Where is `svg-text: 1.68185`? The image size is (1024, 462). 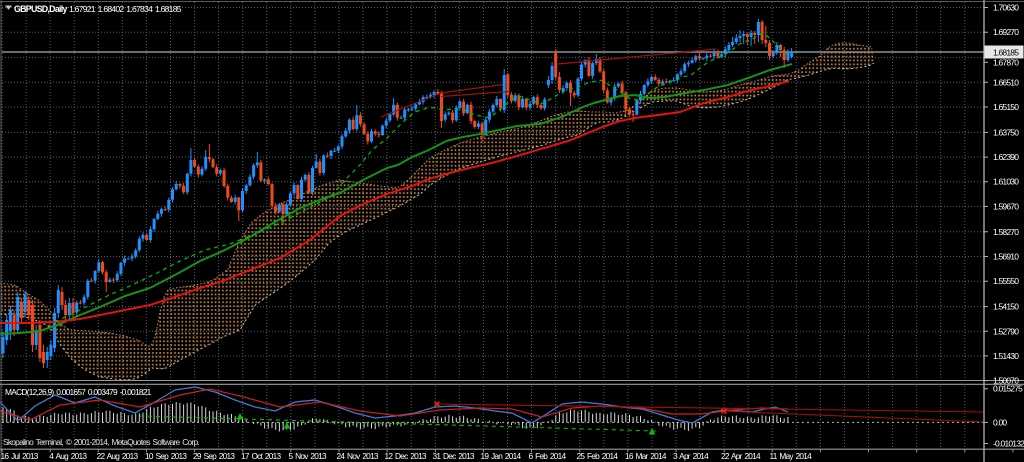
svg-text: 1.68185 is located at coordinates (1006, 53).